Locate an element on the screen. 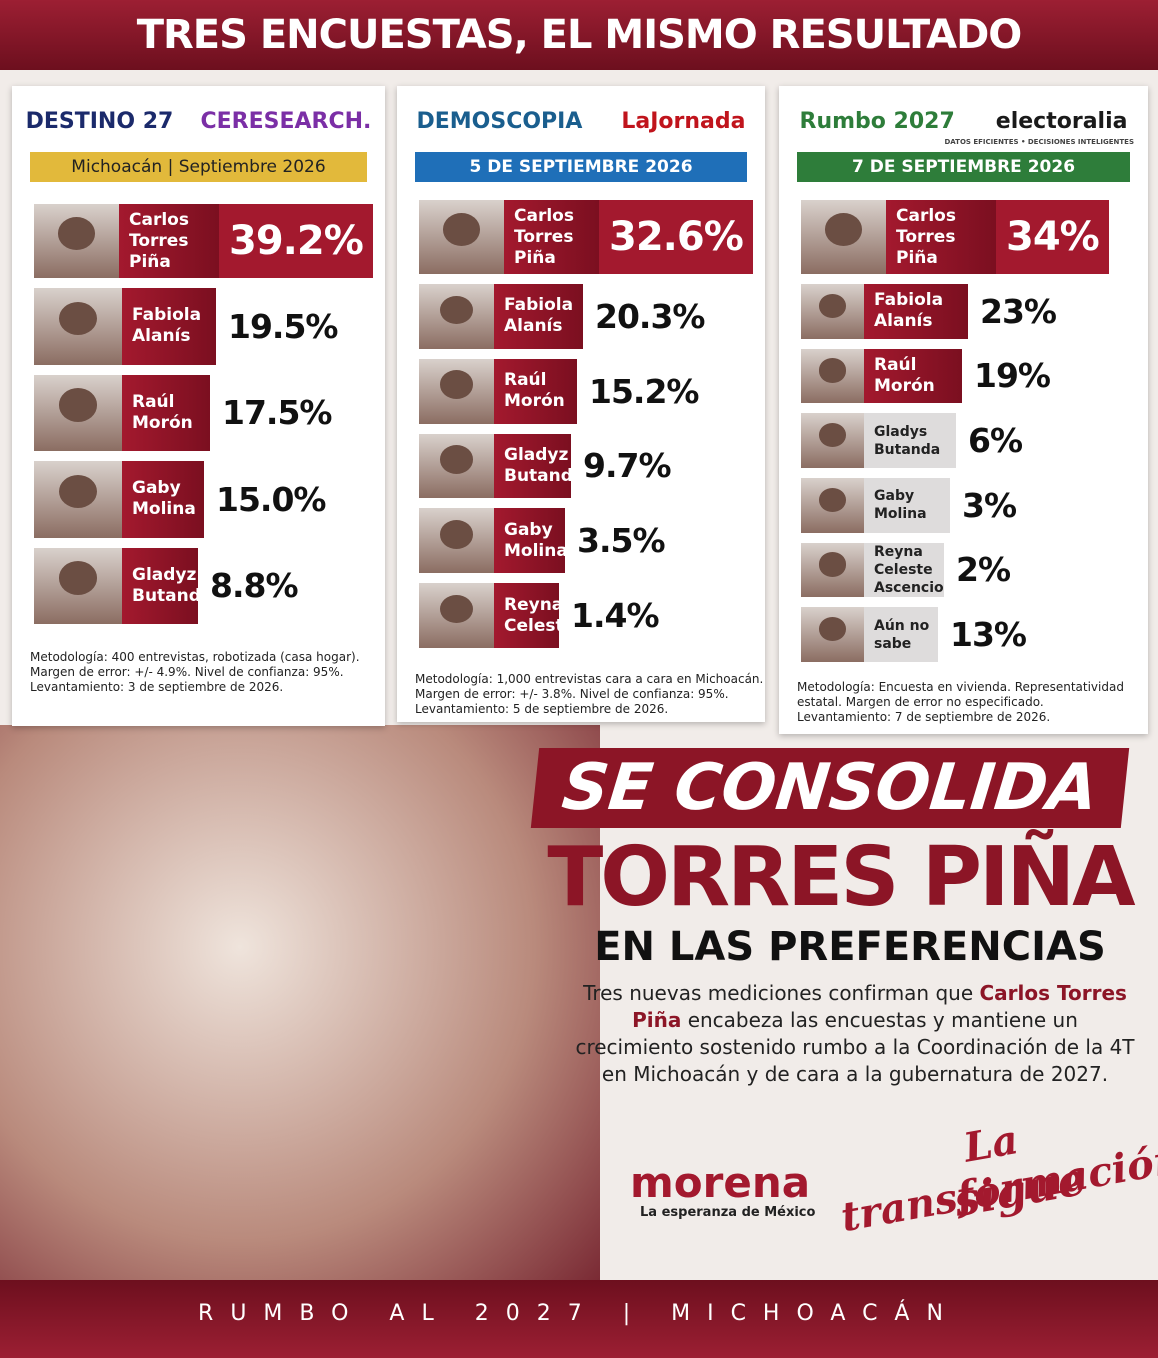 The width and height of the screenshot is (1158, 1358). candidate-row: Gaby Molina 3.5% is located at coordinates (542, 541).